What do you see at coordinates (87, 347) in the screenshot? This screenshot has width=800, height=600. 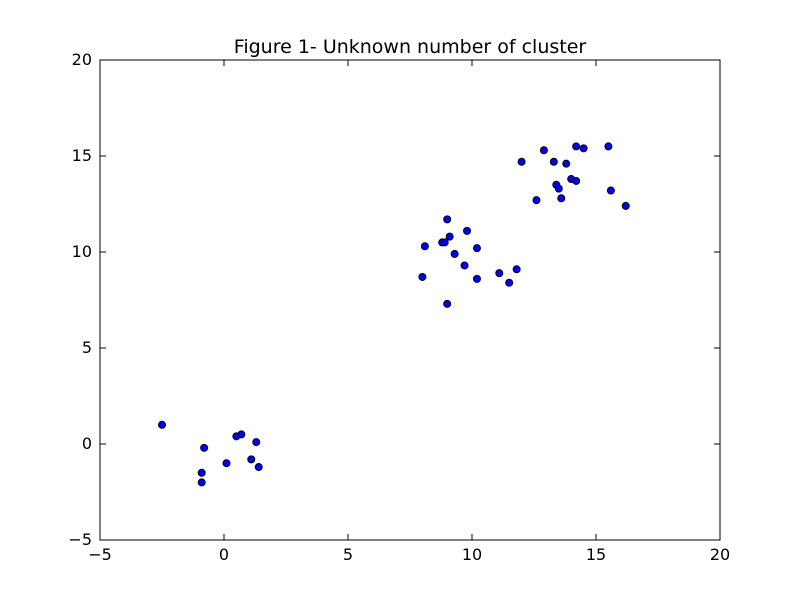 I see `y-tick-label: 5` at bounding box center [87, 347].